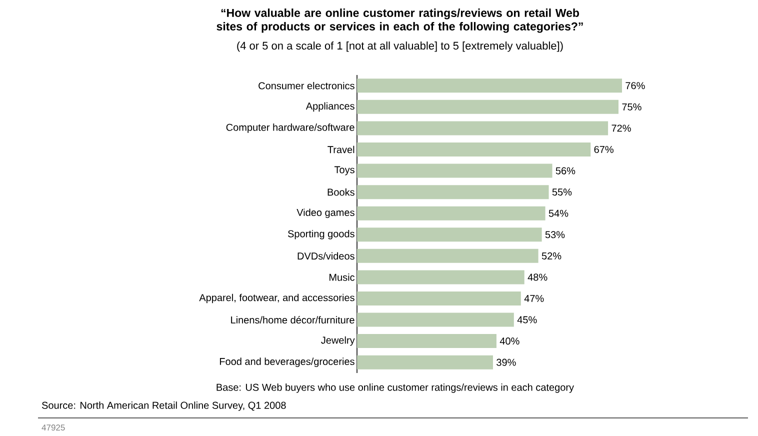 This screenshot has width=758, height=436. What do you see at coordinates (510, 341) in the screenshot?
I see `data-label: 40%` at bounding box center [510, 341].